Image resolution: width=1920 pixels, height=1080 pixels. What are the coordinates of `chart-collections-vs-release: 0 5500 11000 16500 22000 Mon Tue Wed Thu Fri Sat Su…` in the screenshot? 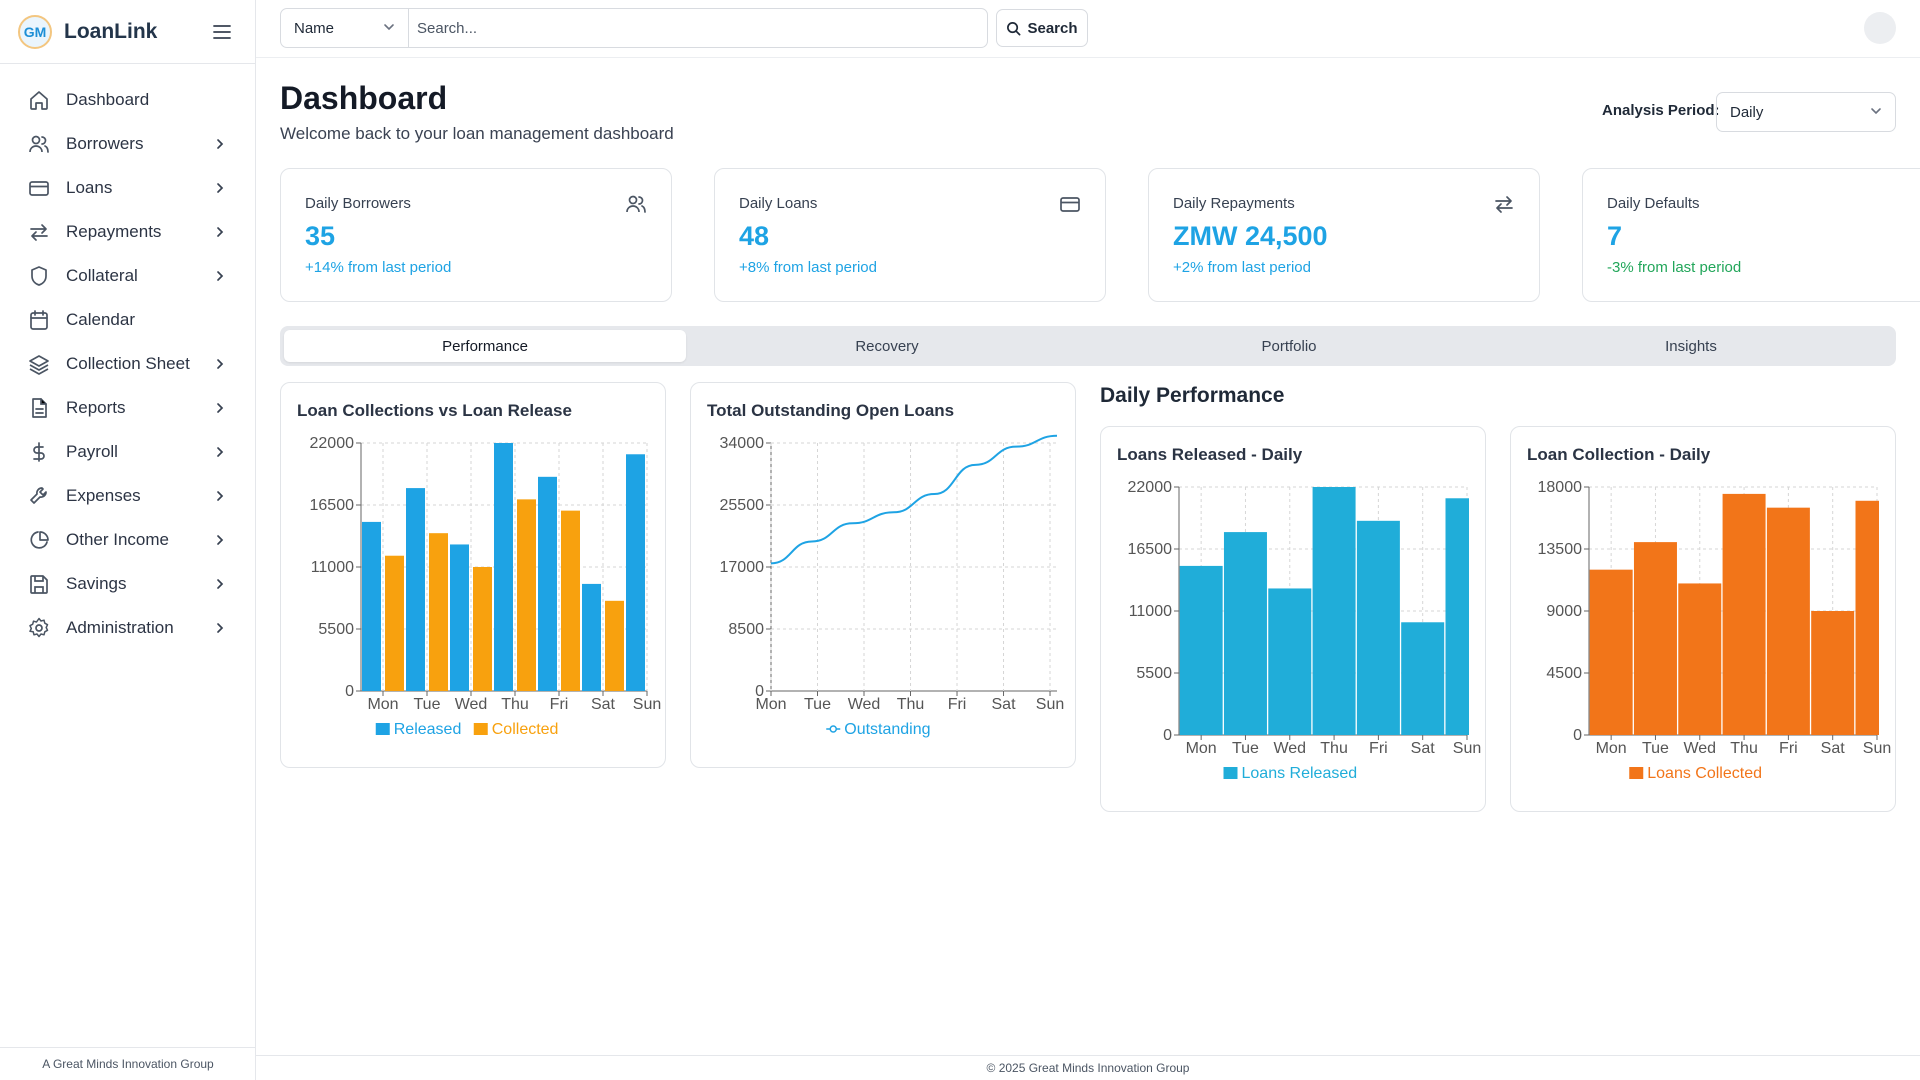 It's located at (488, 586).